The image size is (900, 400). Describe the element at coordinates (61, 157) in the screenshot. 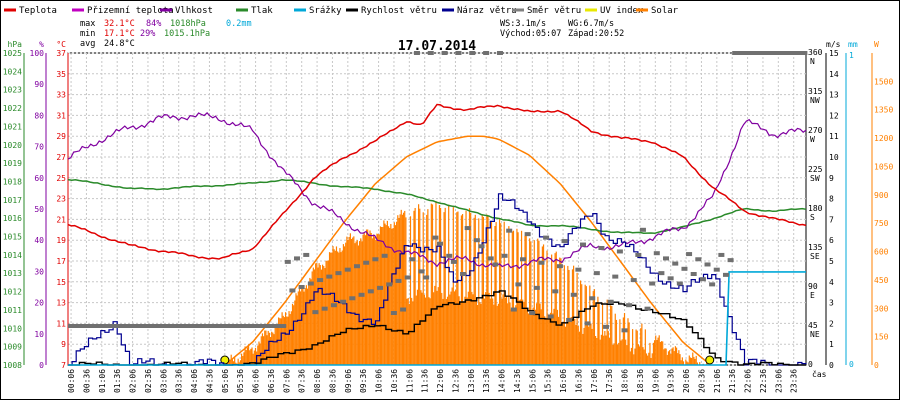

I see `temperature-axis-tick: 27` at that location.